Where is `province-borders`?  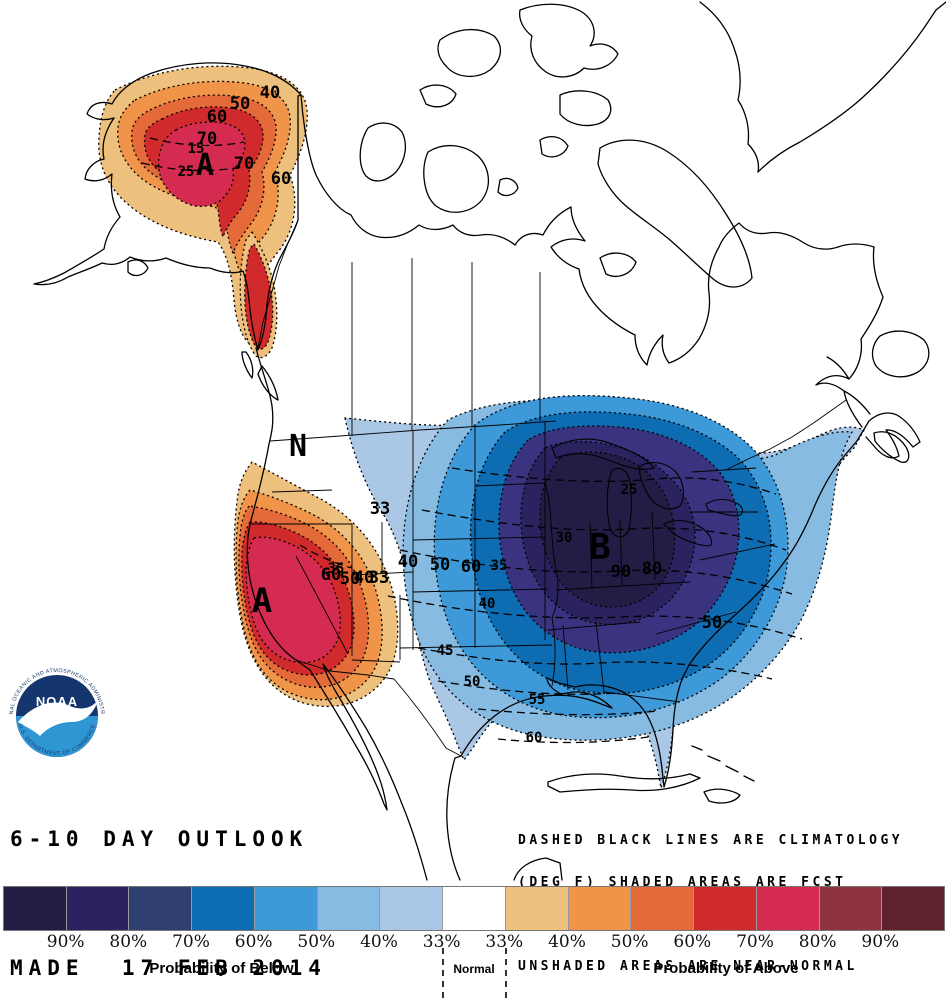 province-borders is located at coordinates (446, 347).